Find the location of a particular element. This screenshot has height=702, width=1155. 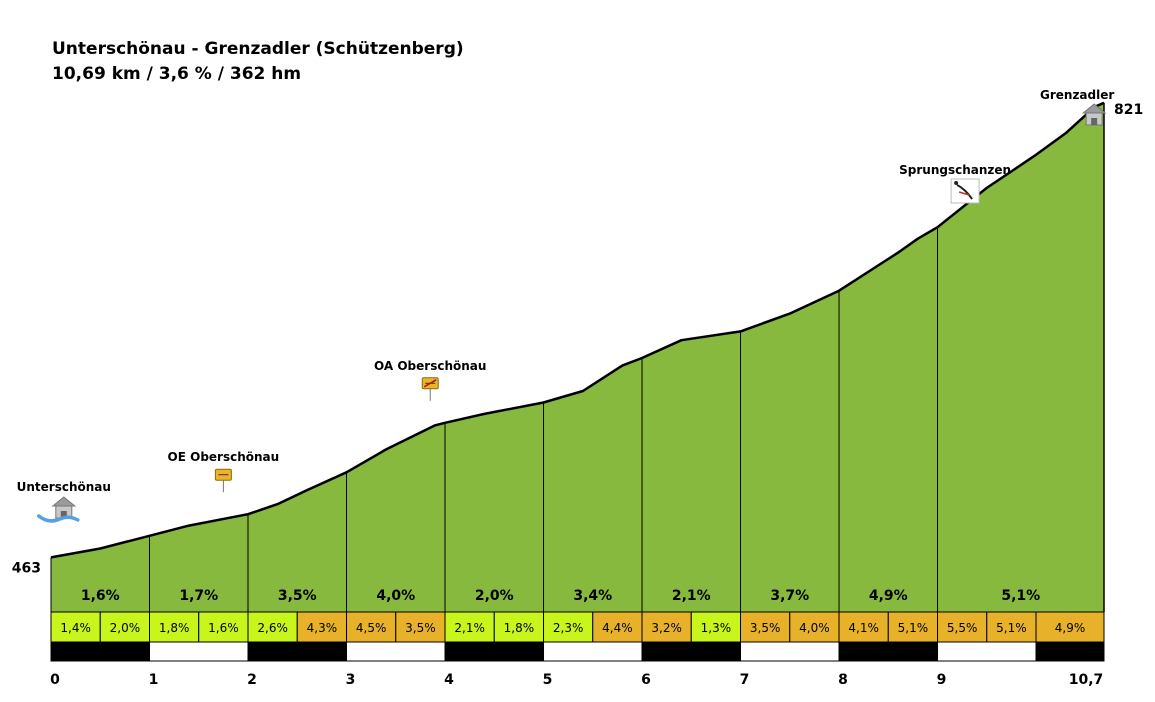

segment-gradient-label: 4,0% is located at coordinates (395, 596).